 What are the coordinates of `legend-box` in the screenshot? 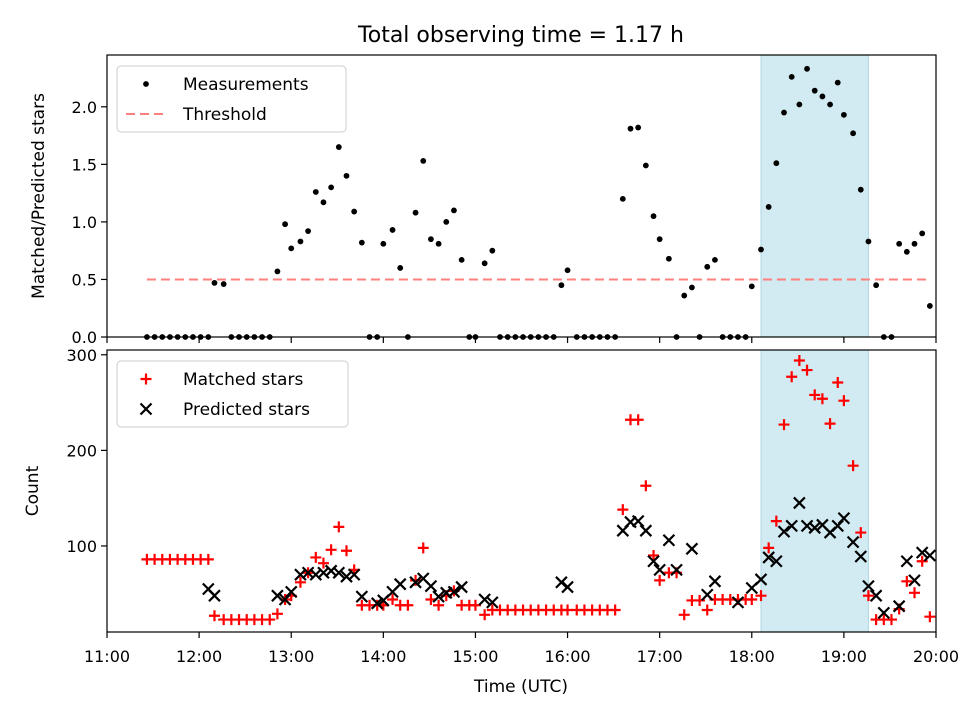 It's located at (232, 394).